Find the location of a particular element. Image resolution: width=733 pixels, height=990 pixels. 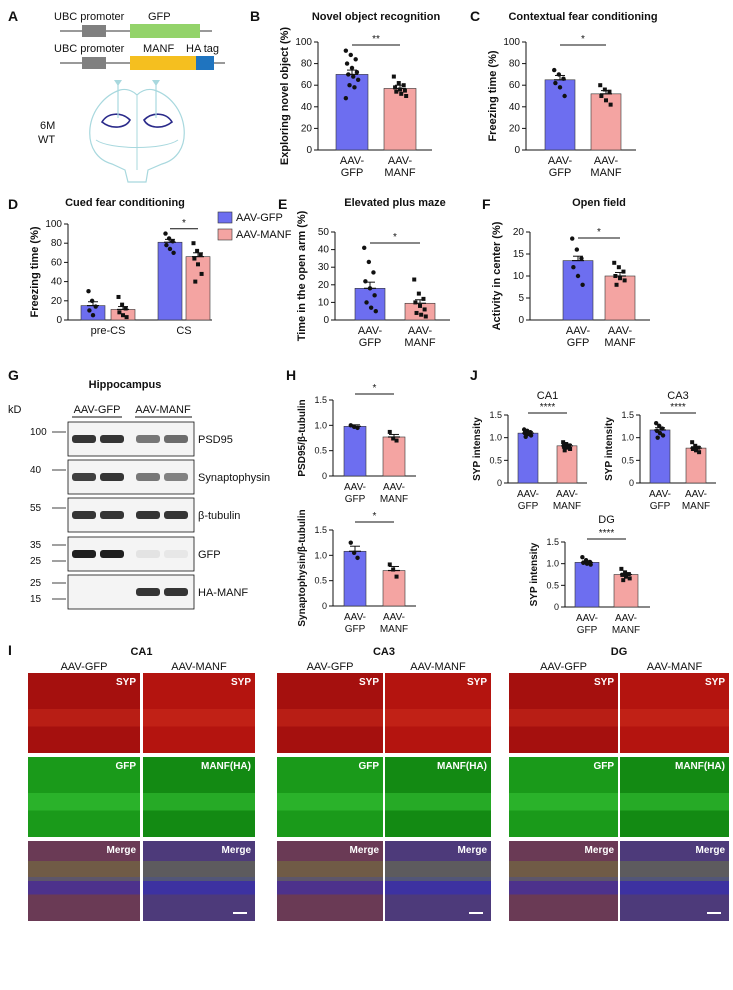

micrograph-channel-label: GFP is located at coordinates (603, 766).